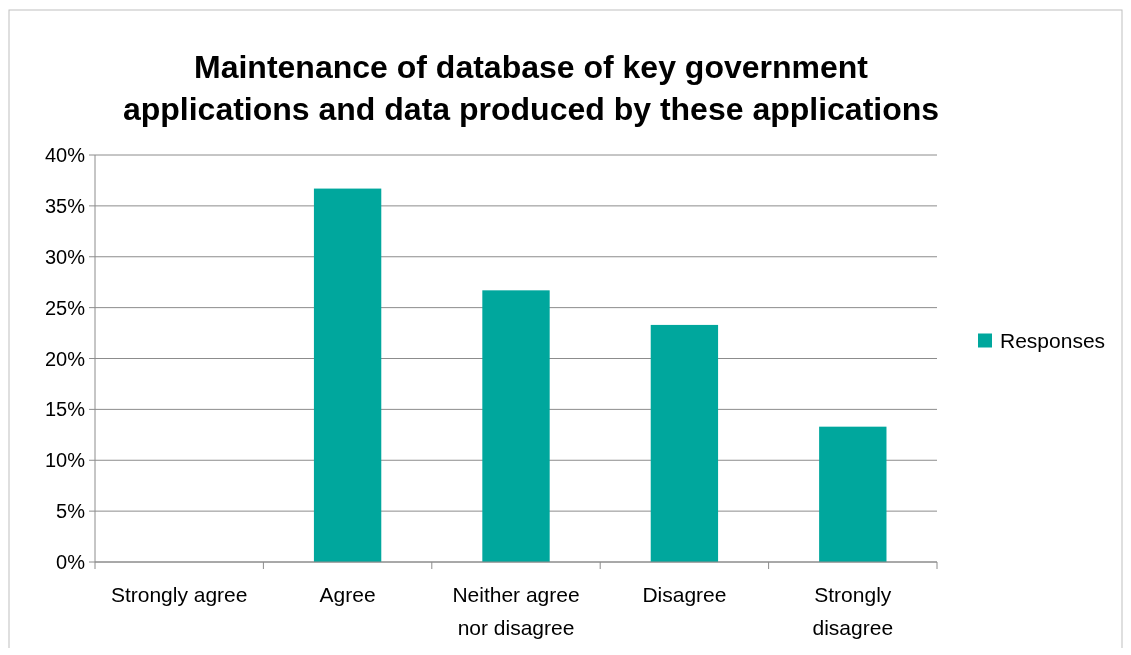 The width and height of the screenshot is (1131, 655). What do you see at coordinates (531, 88) in the screenshot?
I see `chart-title: Maintenance of database of key government applications and data produced by these applications` at bounding box center [531, 88].